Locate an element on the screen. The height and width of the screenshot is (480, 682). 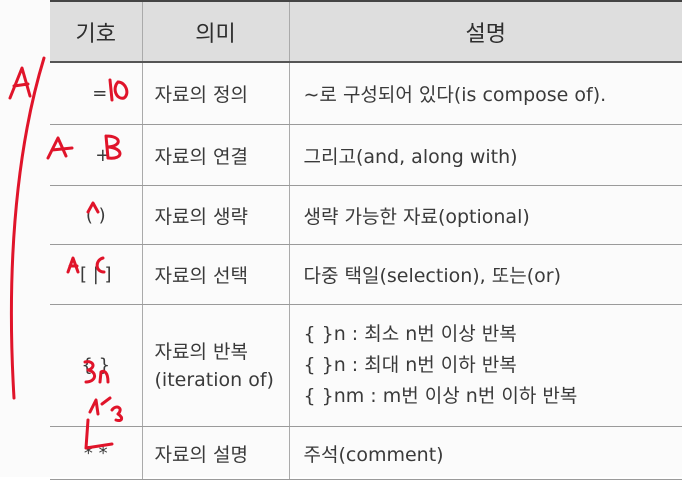
symbol-cell: = is located at coordinates (96, 93).